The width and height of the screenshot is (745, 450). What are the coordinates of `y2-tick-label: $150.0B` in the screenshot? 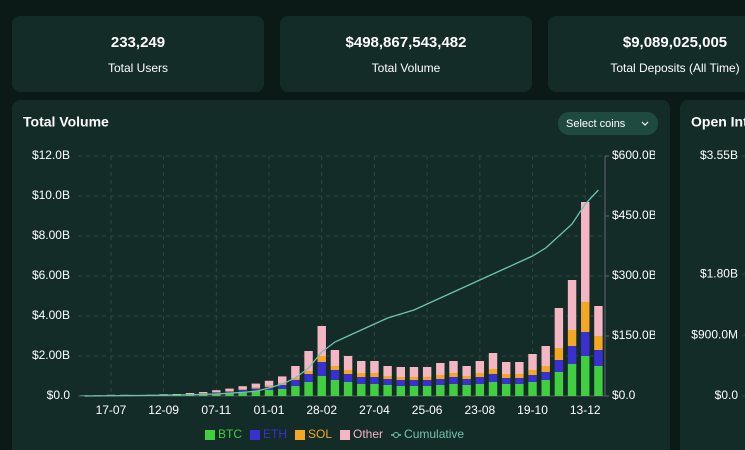 It's located at (634, 335).